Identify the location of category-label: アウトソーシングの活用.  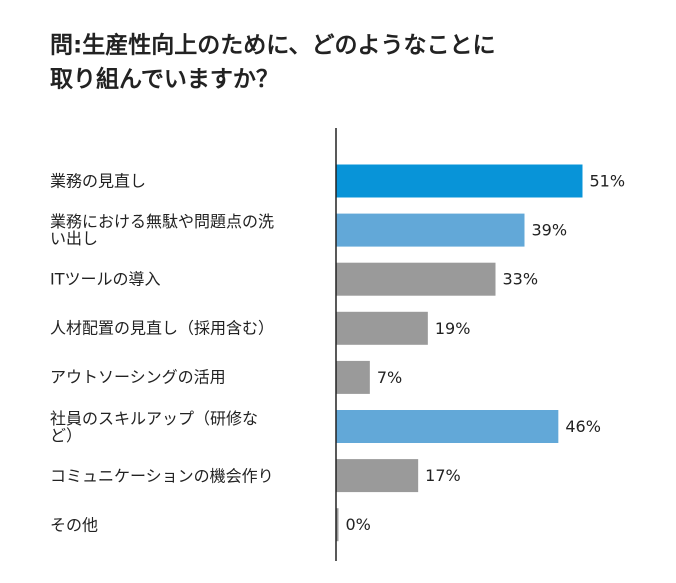
(138, 377).